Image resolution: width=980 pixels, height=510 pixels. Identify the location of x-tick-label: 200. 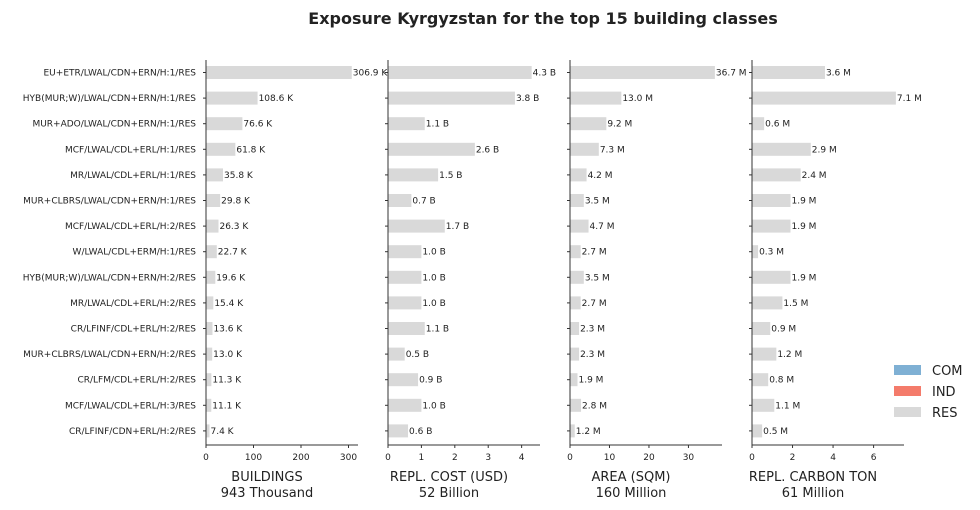
(300, 458).